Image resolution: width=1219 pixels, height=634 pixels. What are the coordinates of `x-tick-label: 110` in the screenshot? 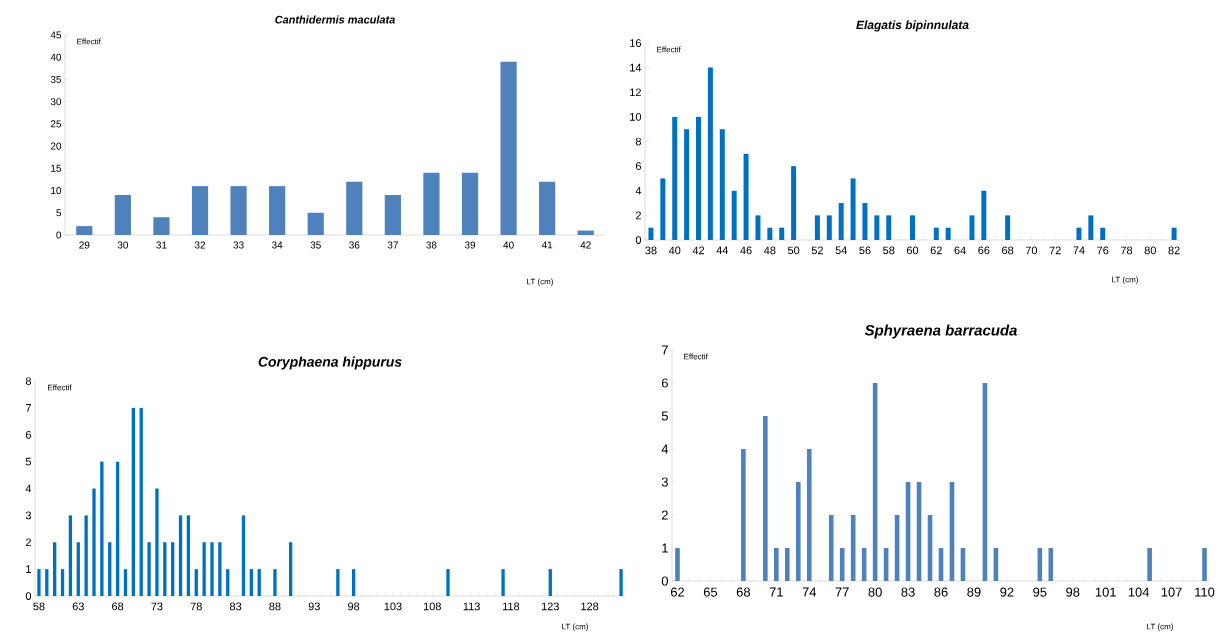 It's located at (1205, 592).